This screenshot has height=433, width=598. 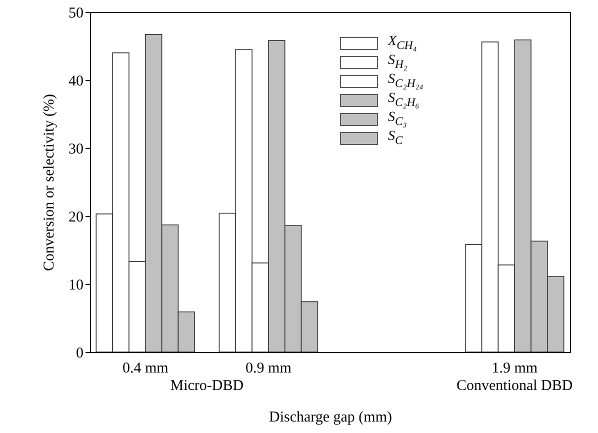 What do you see at coordinates (515, 368) in the screenshot?
I see `x-tick-label: 1.9 mm` at bounding box center [515, 368].